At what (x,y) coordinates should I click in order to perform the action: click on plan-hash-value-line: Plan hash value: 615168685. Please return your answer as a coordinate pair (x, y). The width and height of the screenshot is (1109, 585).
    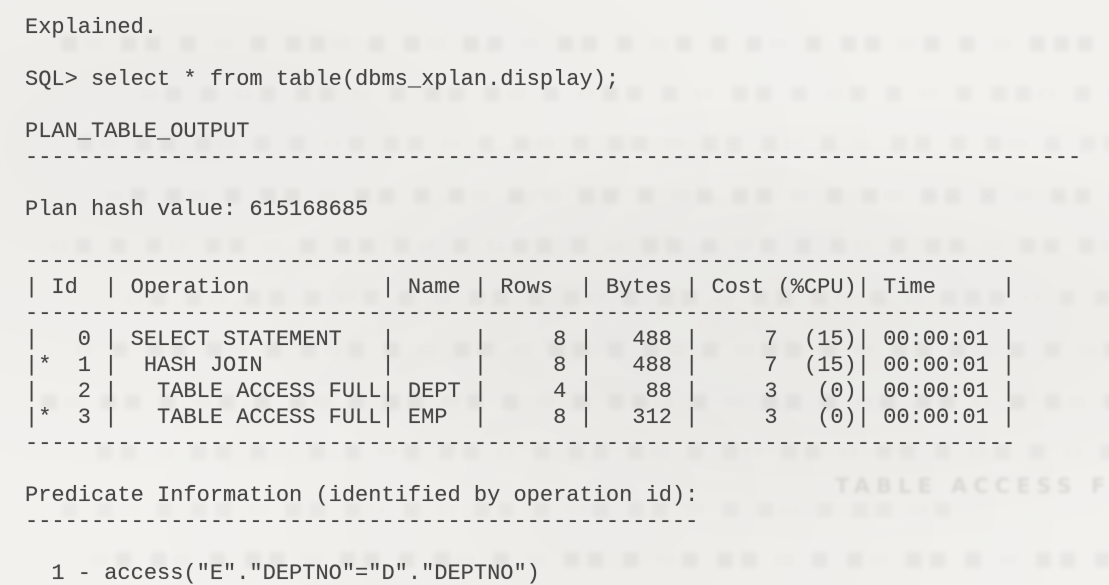
    Looking at the image, I should click on (197, 209).